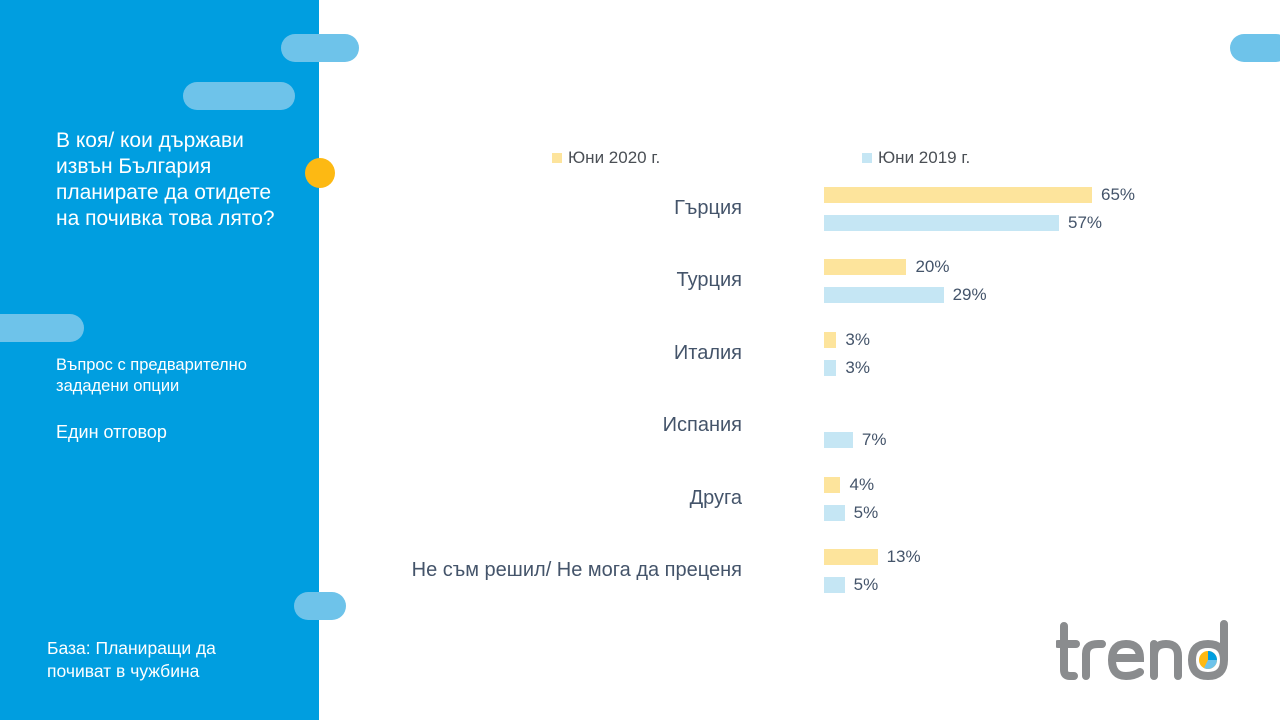 This screenshot has width=1280, height=720. Describe the element at coordinates (111, 432) in the screenshot. I see `answer-type-text: Един отговор` at that location.